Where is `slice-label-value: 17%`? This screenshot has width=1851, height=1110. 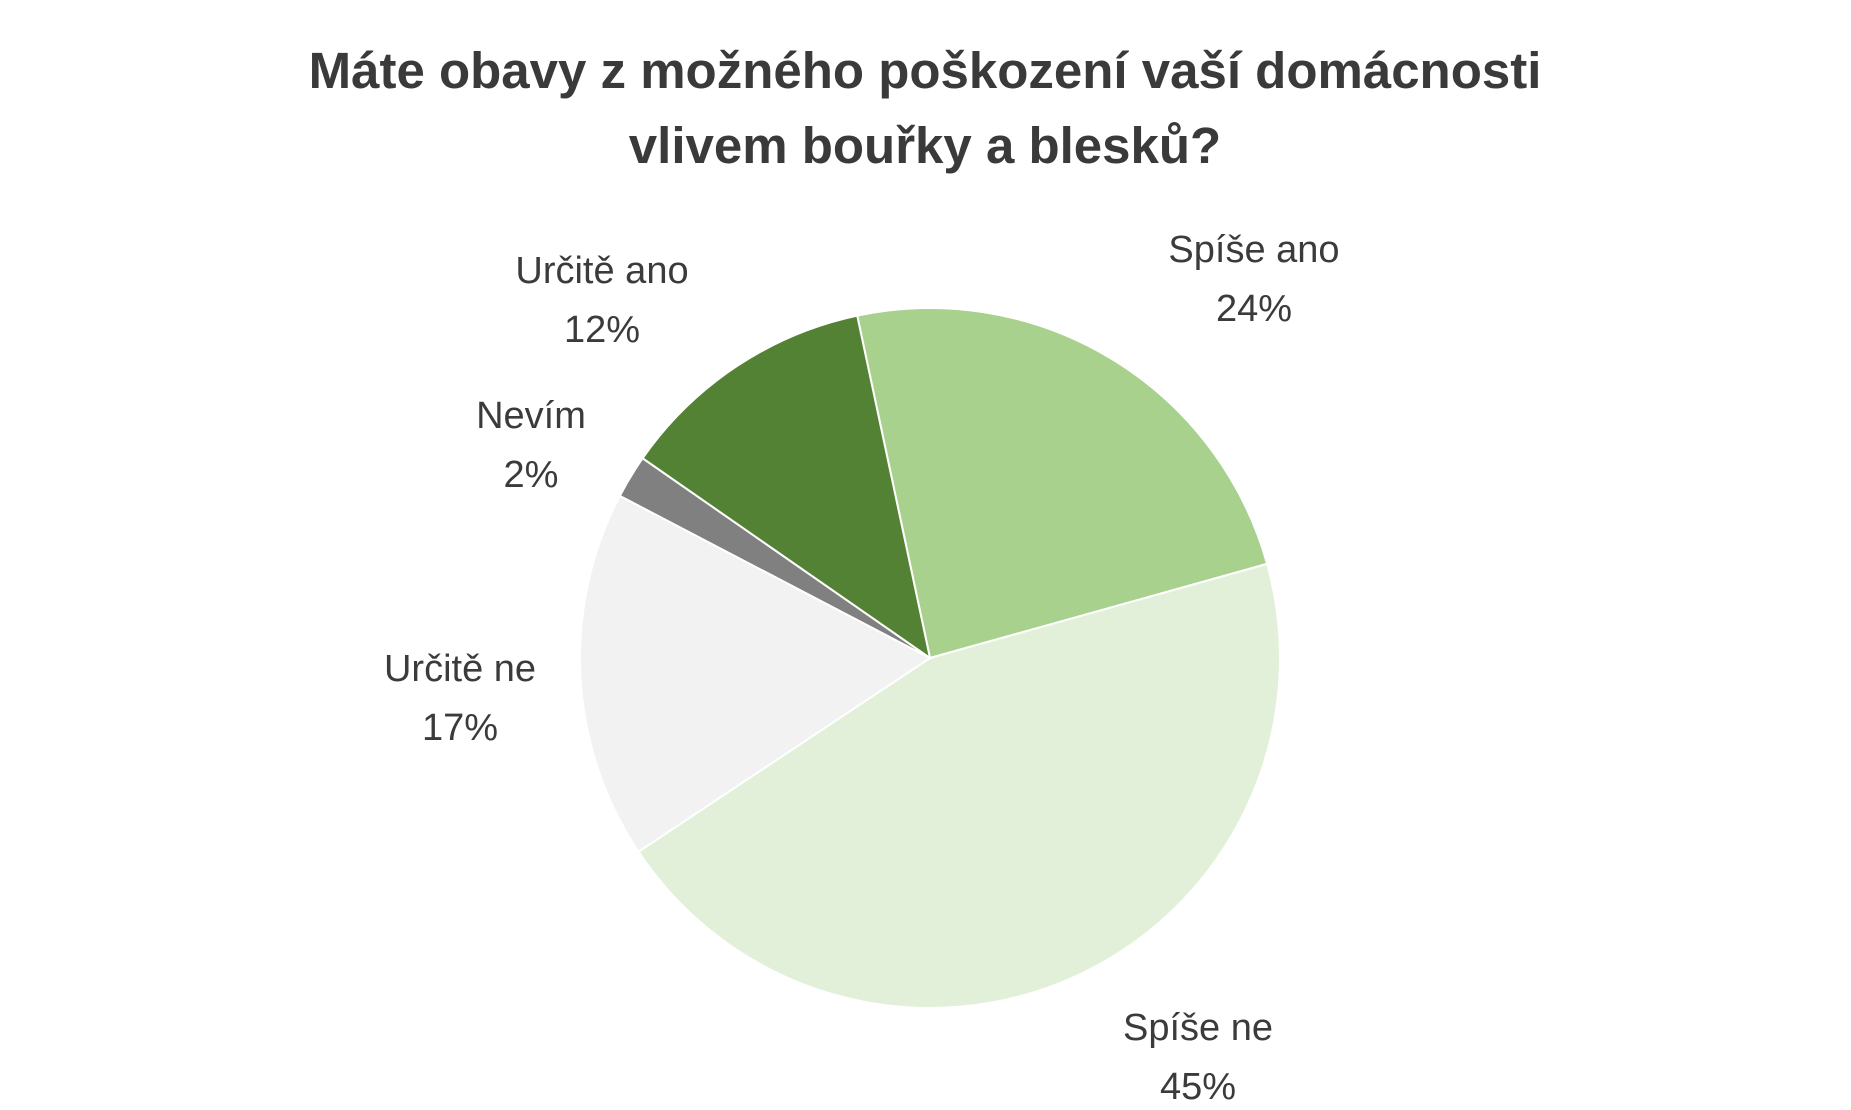 slice-label-value: 17% is located at coordinates (460, 728).